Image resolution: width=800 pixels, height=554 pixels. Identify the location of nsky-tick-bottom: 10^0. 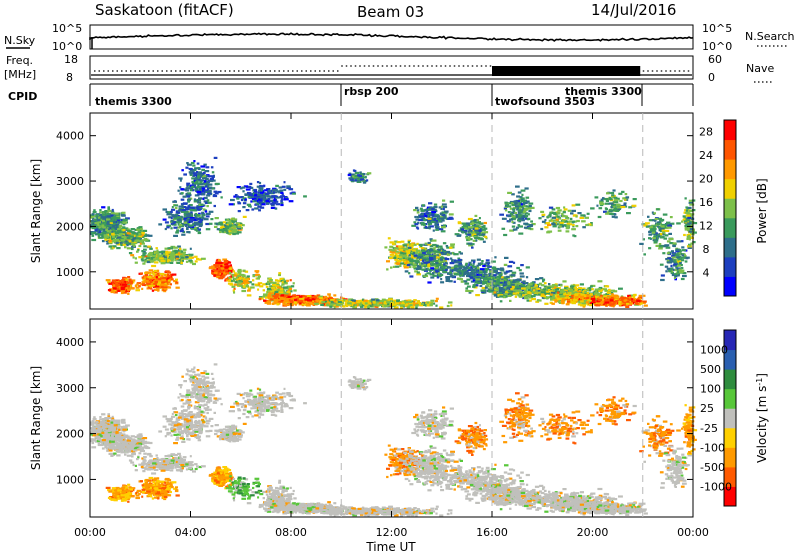
(67, 46).